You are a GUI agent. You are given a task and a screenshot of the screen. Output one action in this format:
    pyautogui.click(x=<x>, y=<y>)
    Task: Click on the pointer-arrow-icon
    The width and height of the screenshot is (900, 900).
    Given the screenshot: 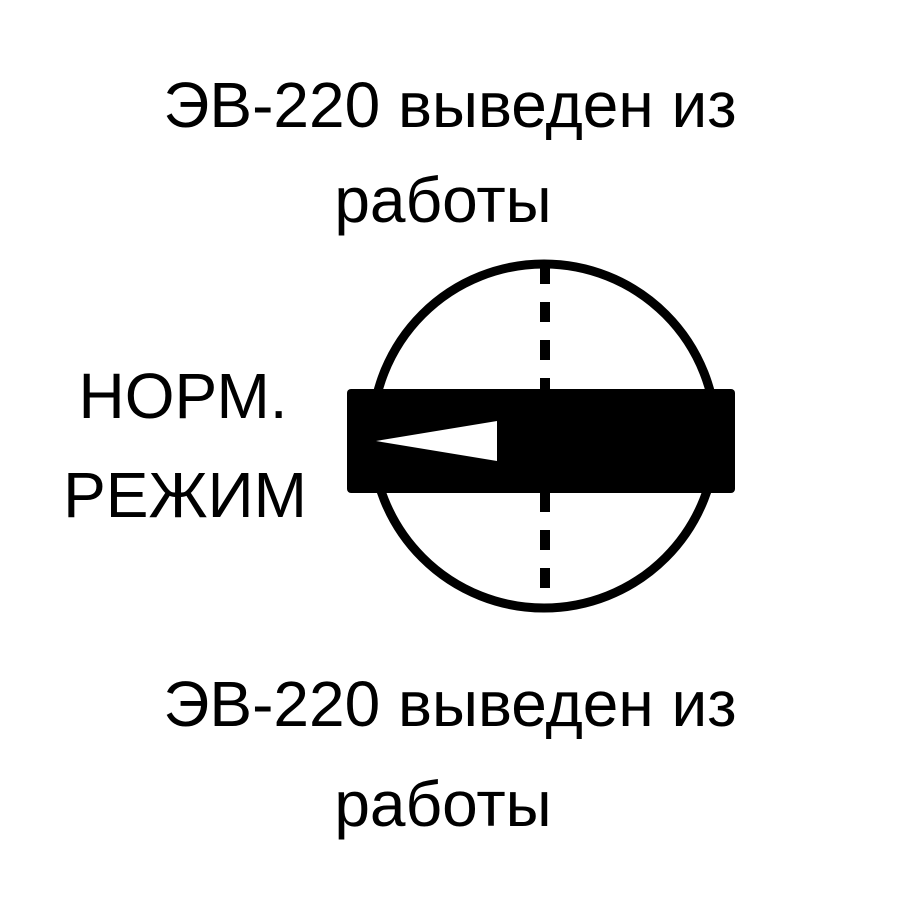 What is the action you would take?
    pyautogui.click(x=436, y=441)
    